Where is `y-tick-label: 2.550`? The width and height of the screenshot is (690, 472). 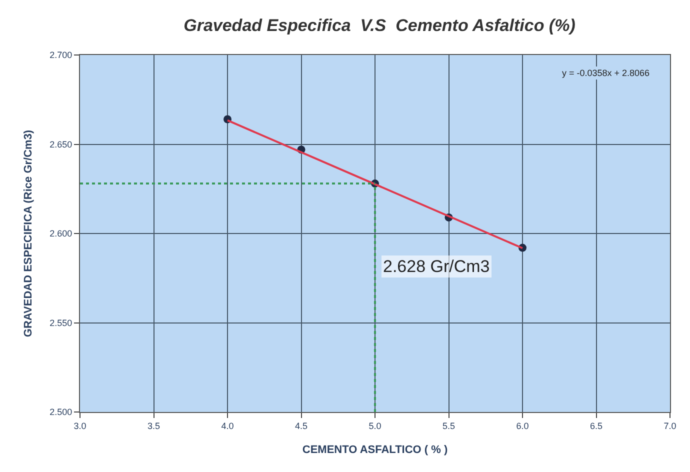 y-tick-label: 2.550 is located at coordinates (61, 323).